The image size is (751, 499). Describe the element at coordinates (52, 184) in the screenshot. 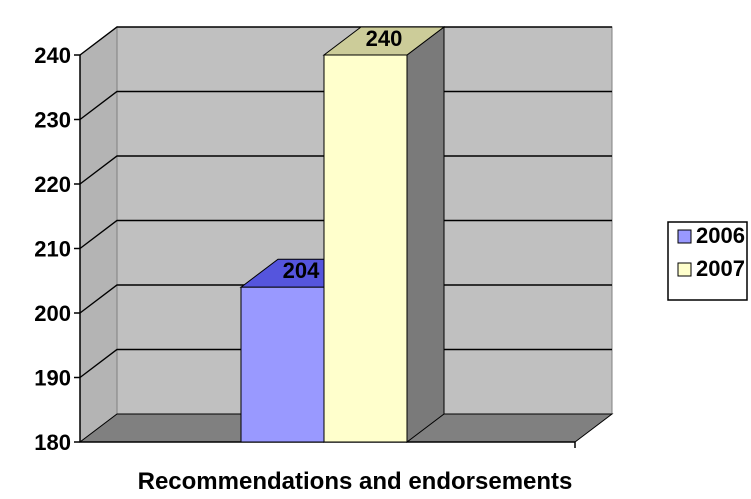

I see `y-tick-label: 220` at that location.